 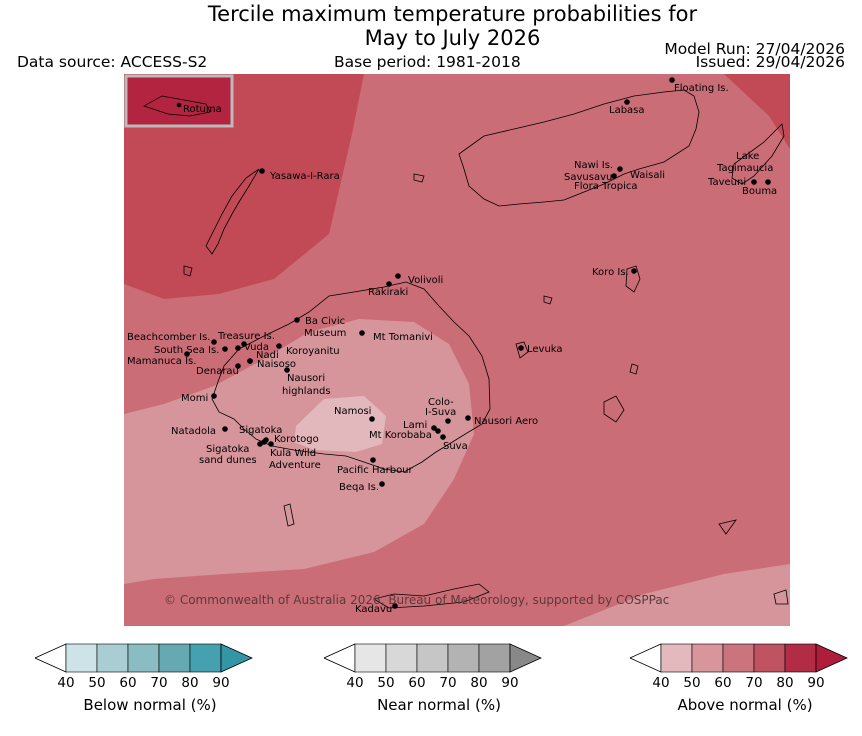 I want to click on vanua-levu-coast, so click(x=579, y=148).